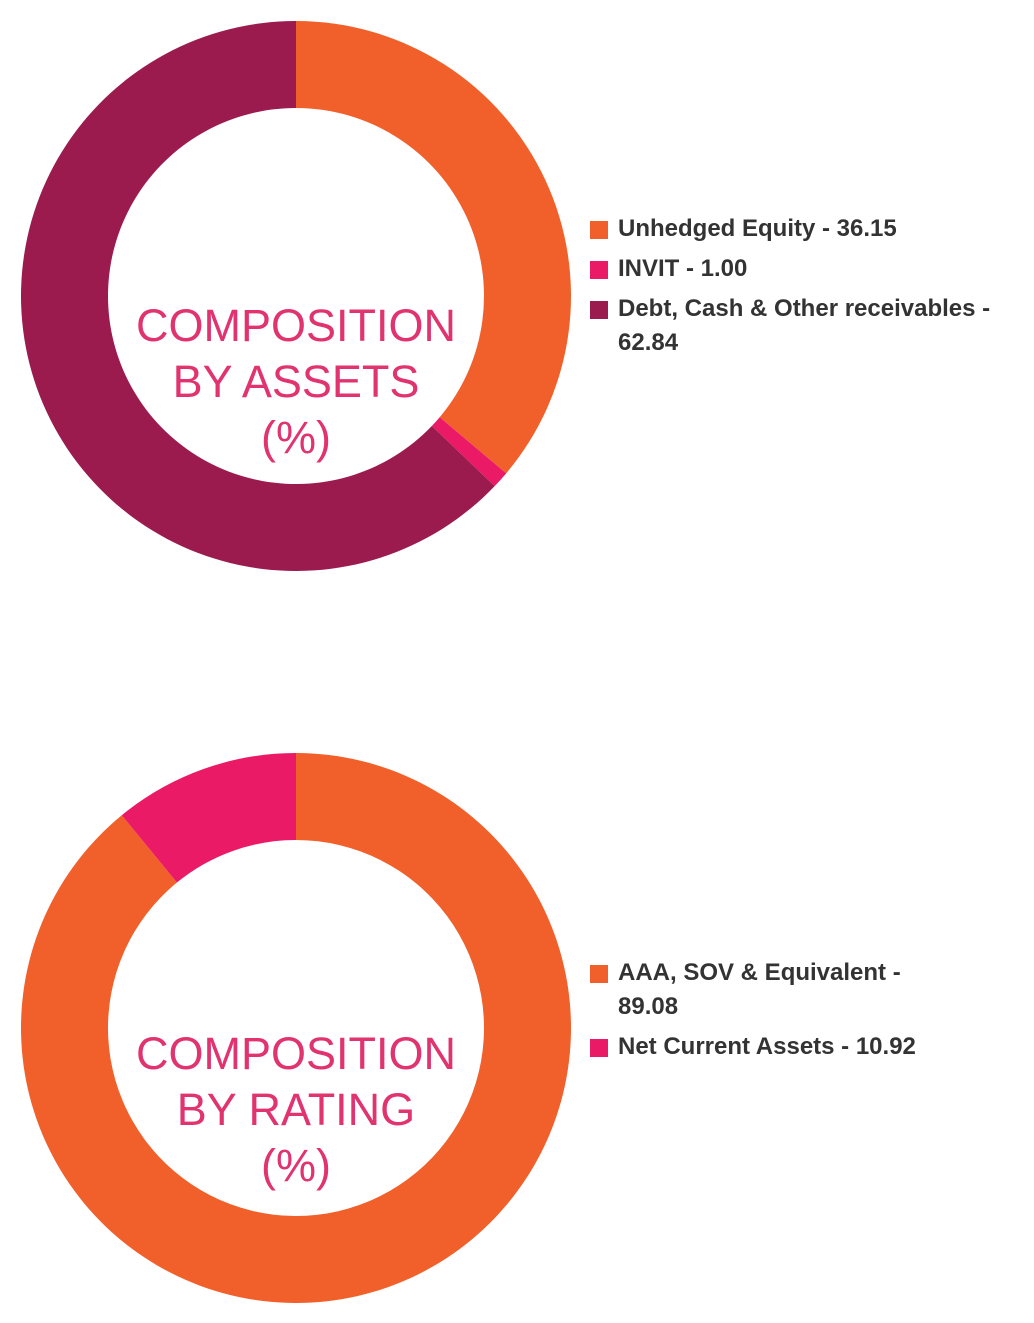  I want to click on legend-item-aaa-sov: AAA, SOV & Equivalent - 89.08, so click(765, 990).